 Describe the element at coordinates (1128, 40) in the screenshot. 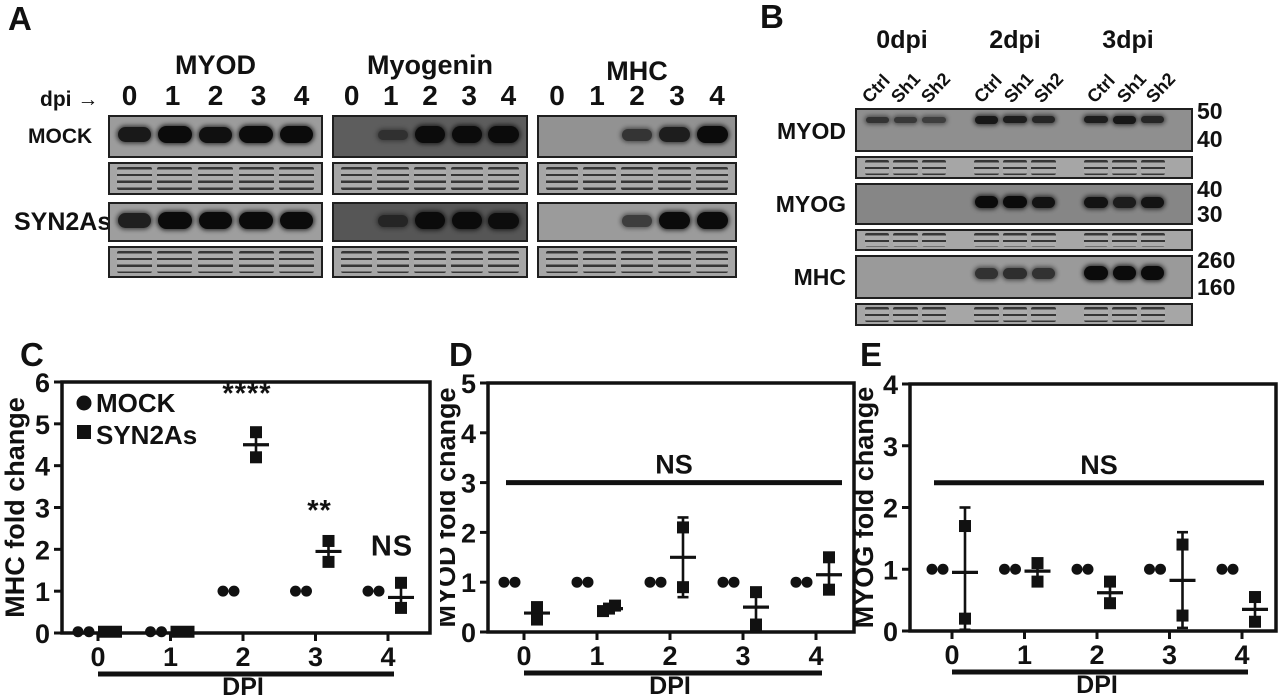

I see `panel-b-header-3dpi: 3dpi` at that location.